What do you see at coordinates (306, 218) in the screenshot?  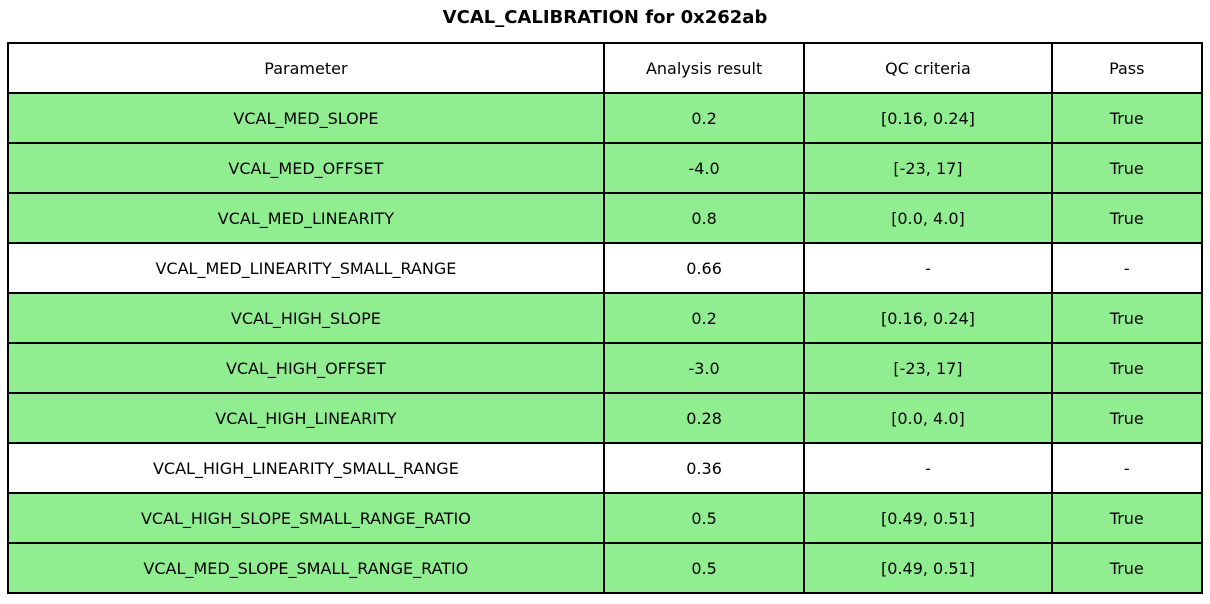 I see `cell-parameter: VCAL_MED_LINEARITY` at bounding box center [306, 218].